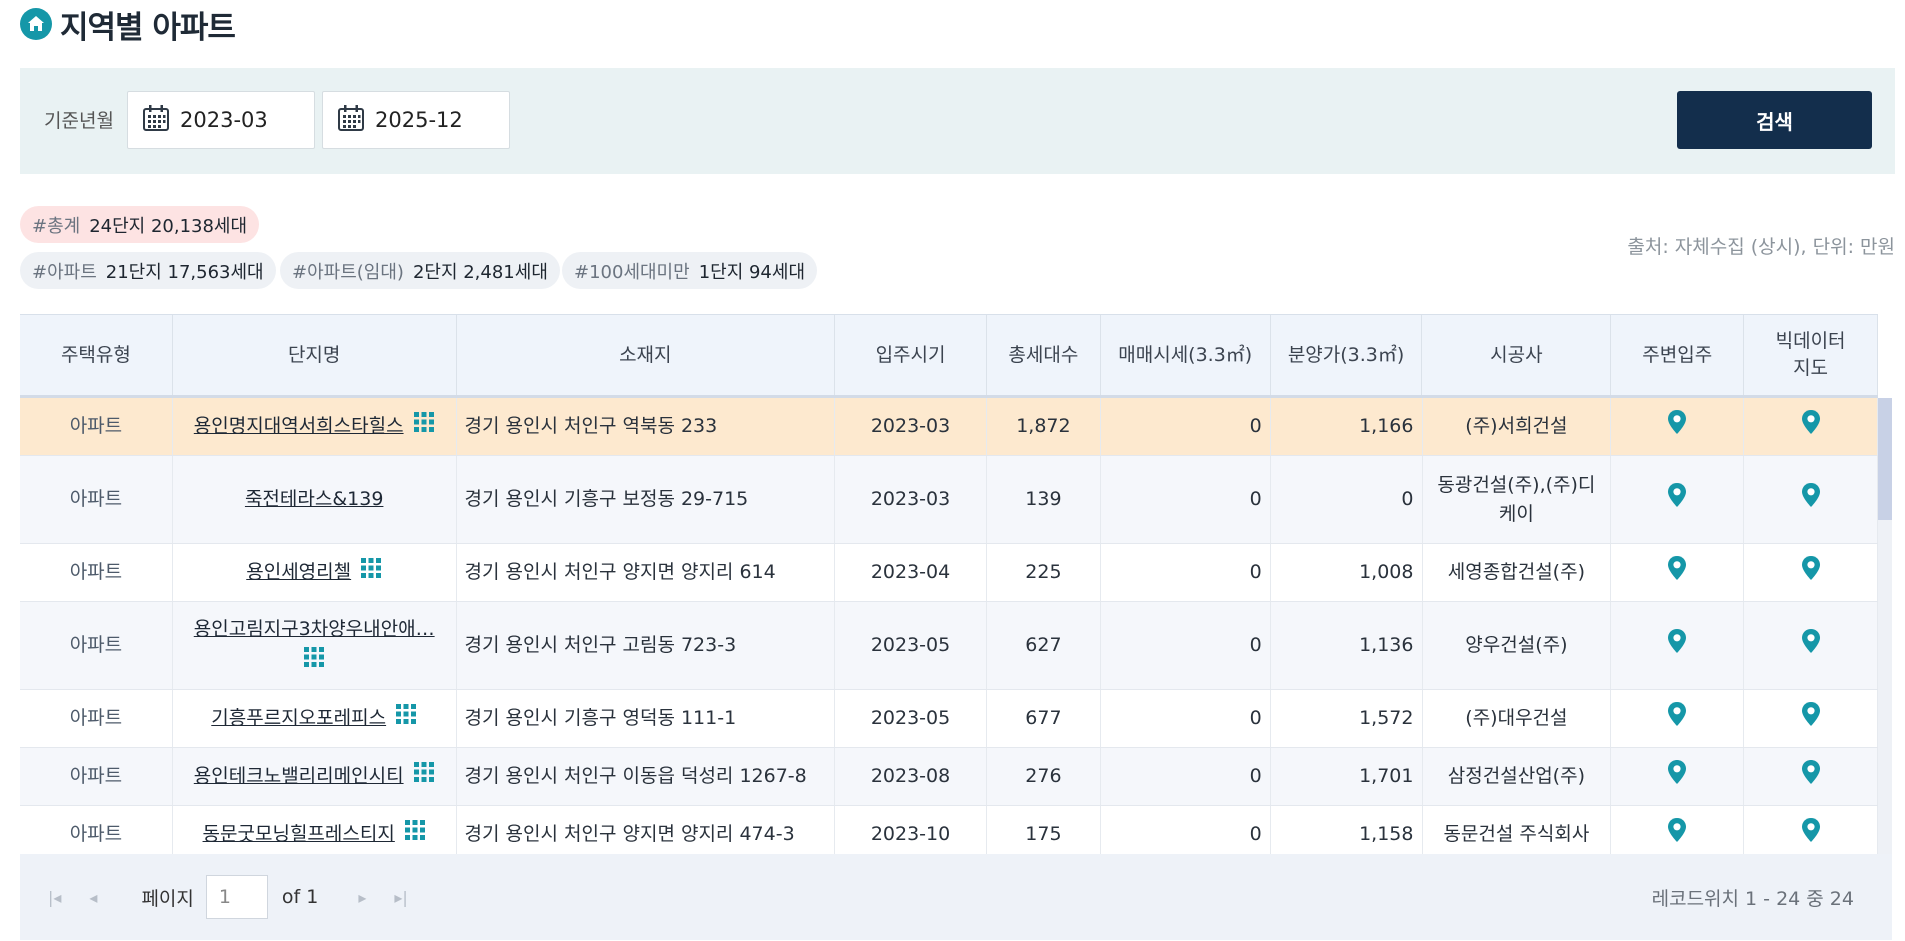 The height and width of the screenshot is (941, 1905). Describe the element at coordinates (1517, 426) in the screenshot. I see `cell-builder: (주)서희건설` at that location.